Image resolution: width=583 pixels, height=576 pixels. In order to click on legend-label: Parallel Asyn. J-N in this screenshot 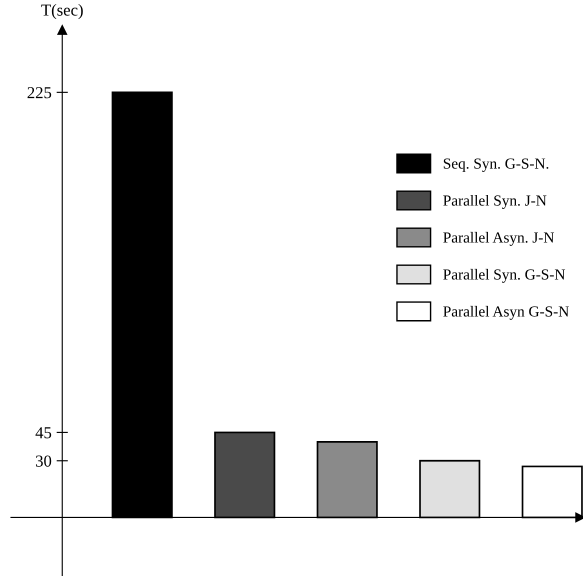, I will do `click(498, 239)`.